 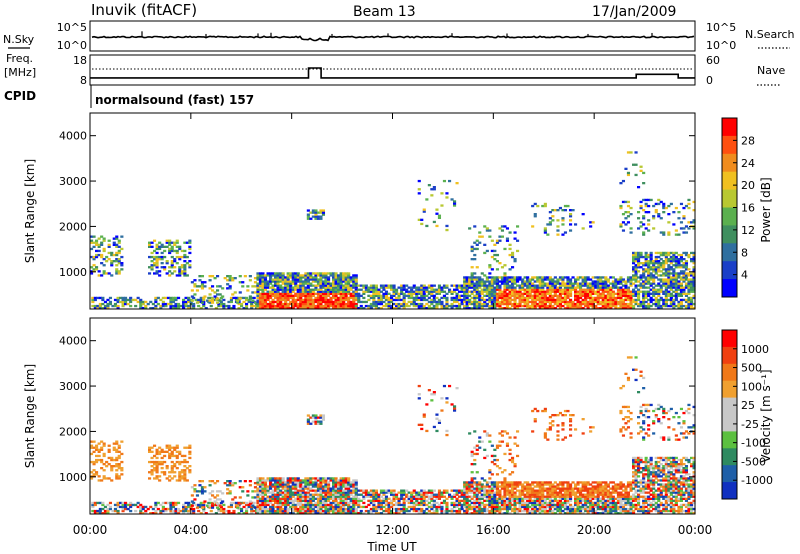 What do you see at coordinates (729, 270) in the screenshot?
I see `colorbar-swatch` at bounding box center [729, 270].